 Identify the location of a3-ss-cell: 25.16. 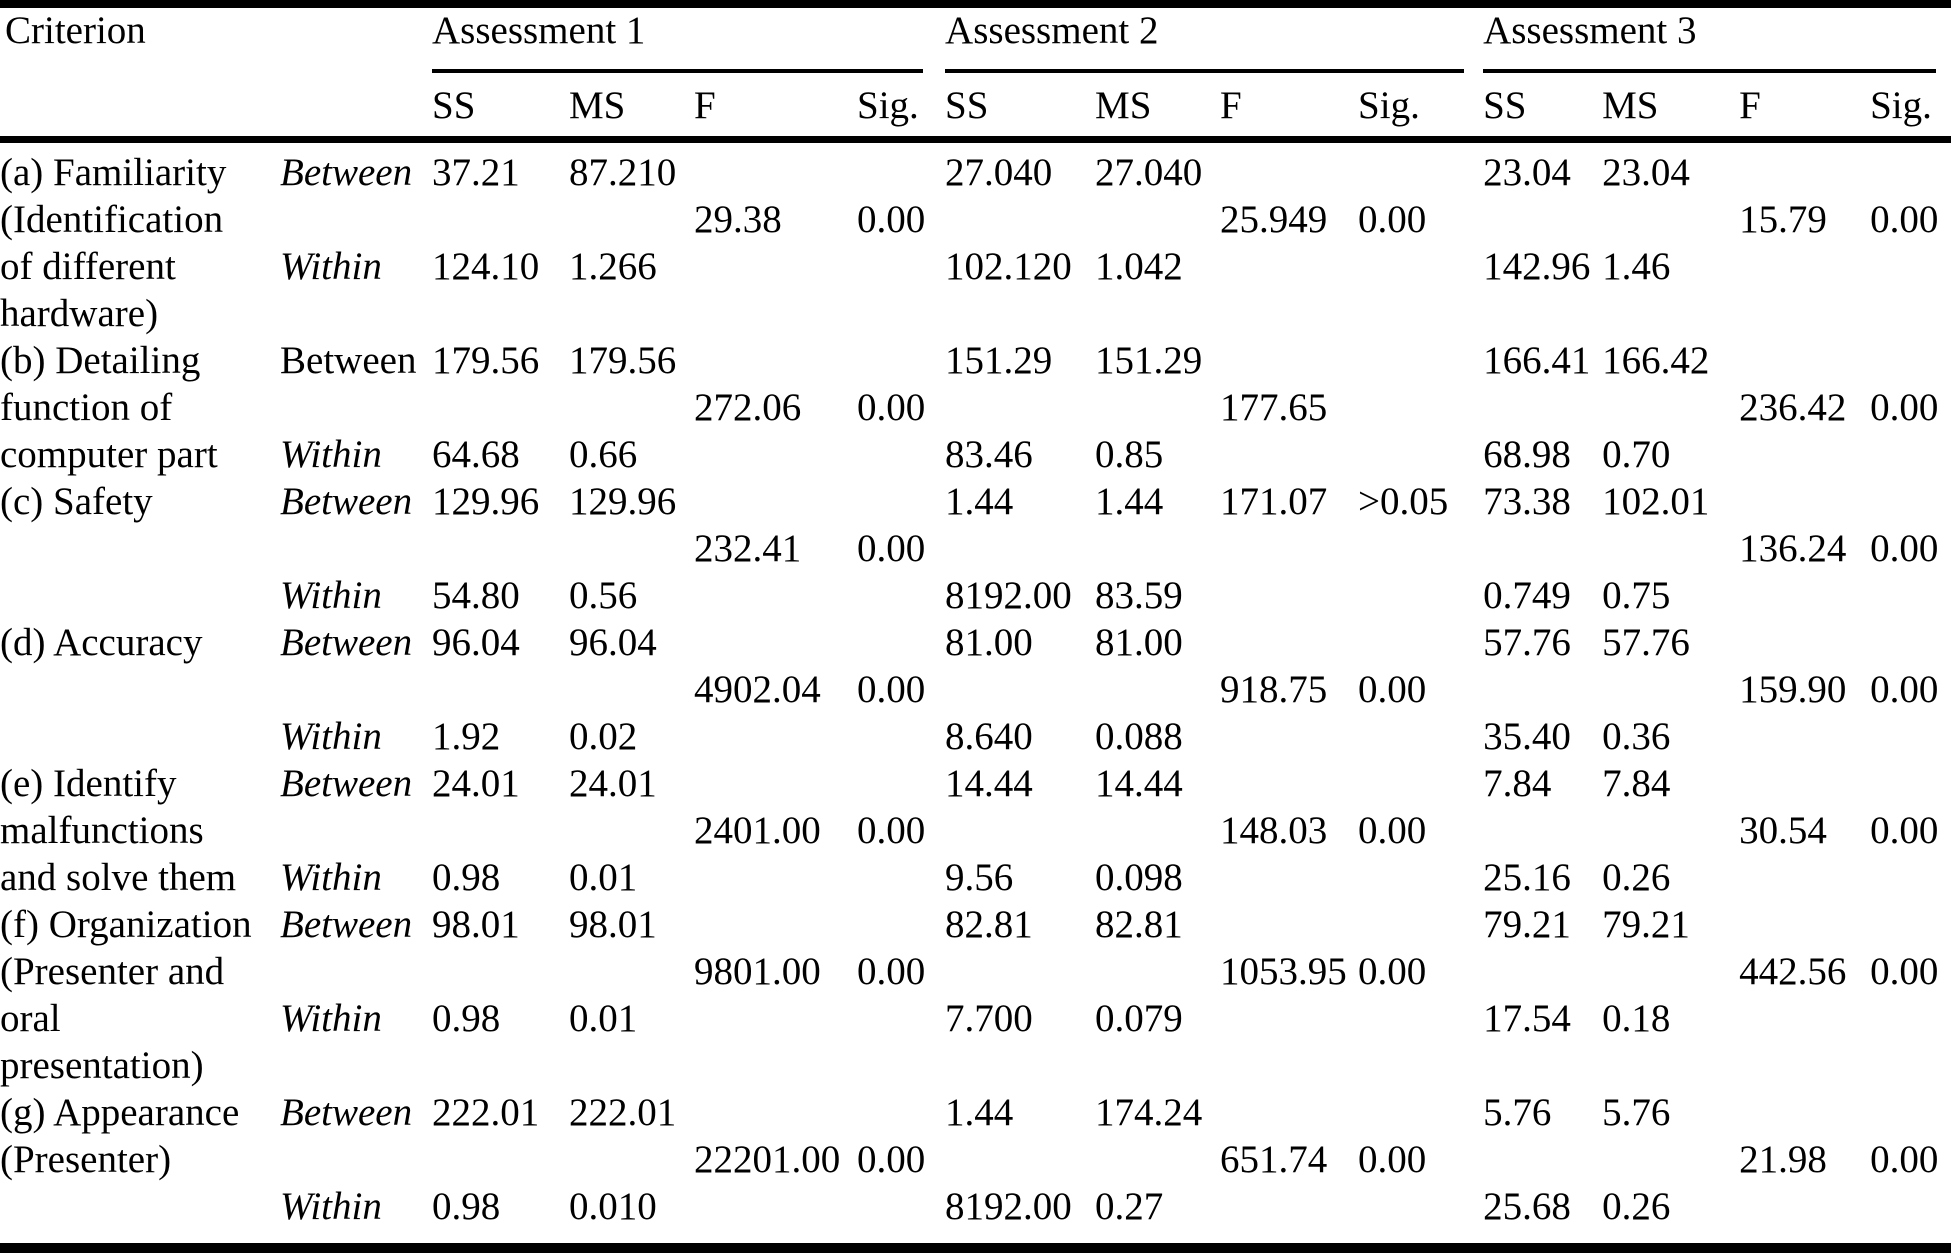
(1527, 877).